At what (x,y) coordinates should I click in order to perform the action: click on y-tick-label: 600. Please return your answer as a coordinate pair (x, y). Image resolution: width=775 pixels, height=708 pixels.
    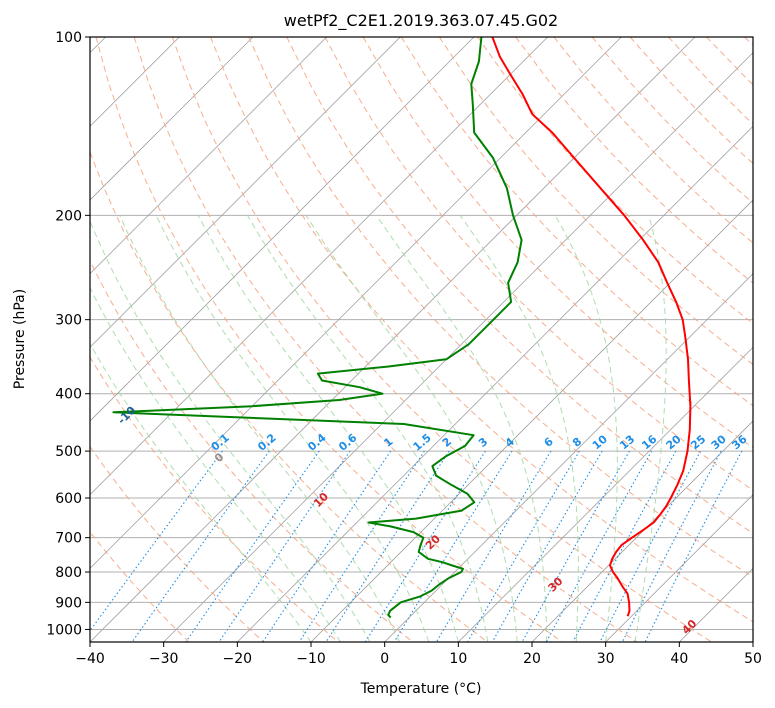
    Looking at the image, I should click on (68, 499).